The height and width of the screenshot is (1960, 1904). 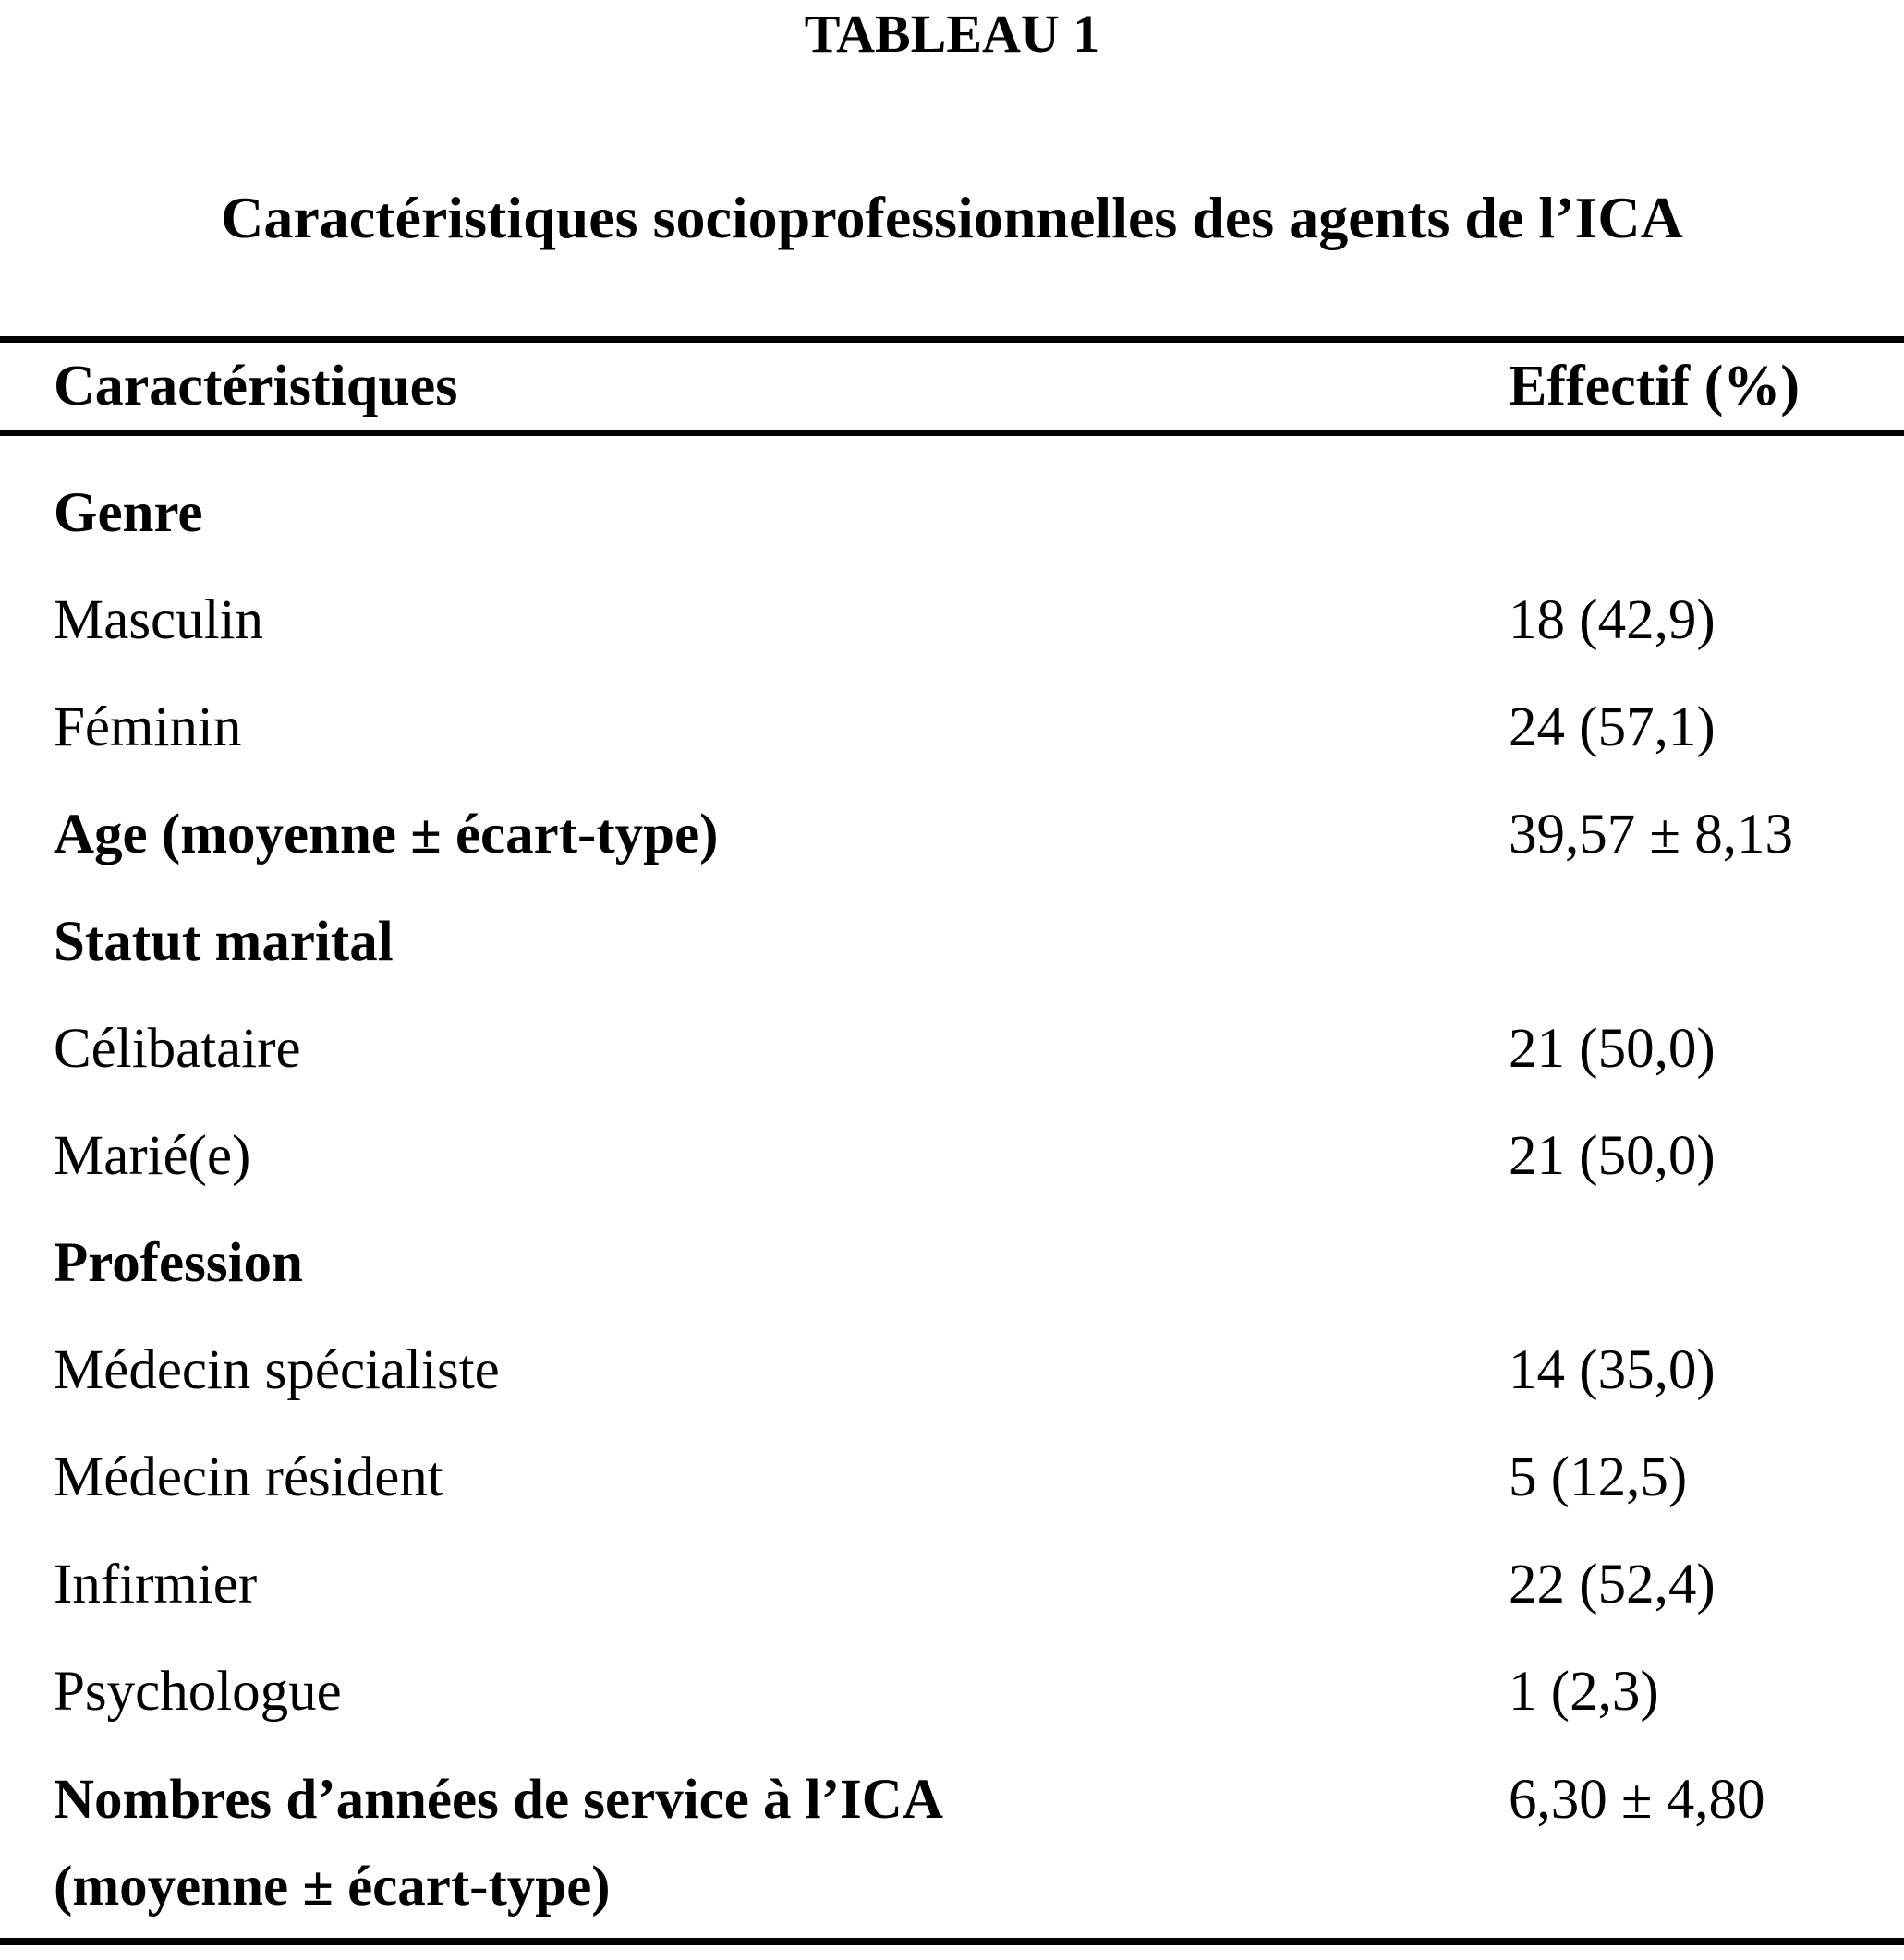 I want to click on table-row: Médecin résident 5 (12,5), so click(x=966, y=1477).